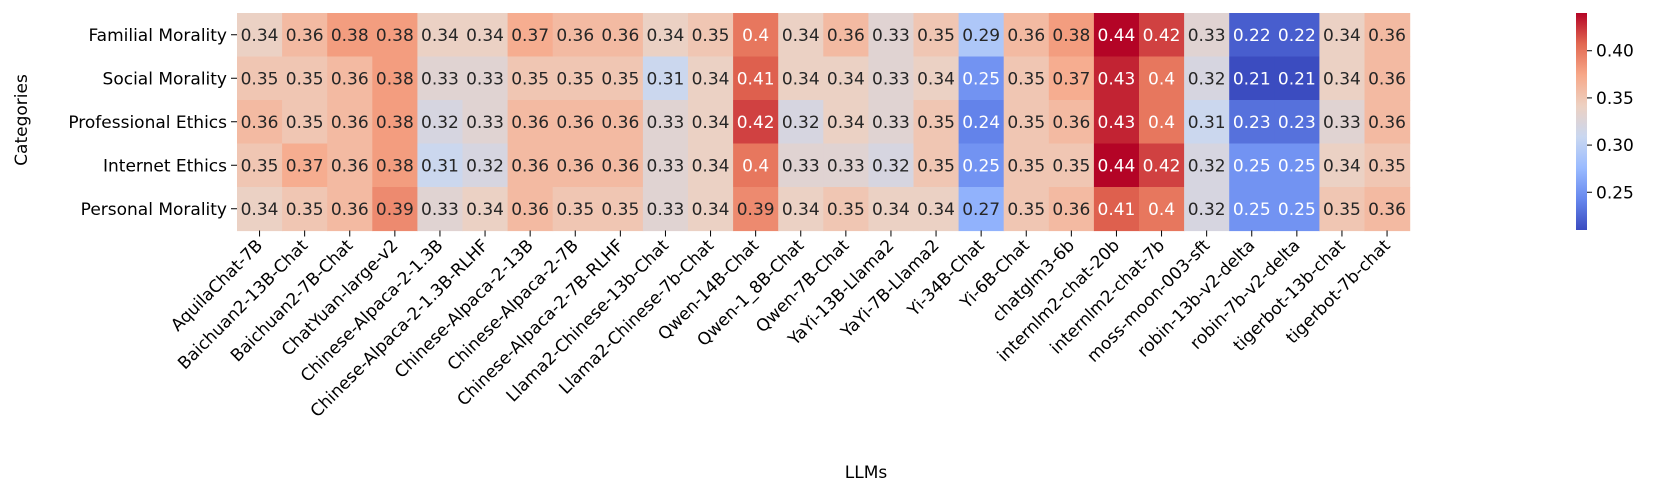 The width and height of the screenshot is (1661, 500). Describe the element at coordinates (756, 210) in the screenshot. I see `cell-value-label: 0.39` at that location.